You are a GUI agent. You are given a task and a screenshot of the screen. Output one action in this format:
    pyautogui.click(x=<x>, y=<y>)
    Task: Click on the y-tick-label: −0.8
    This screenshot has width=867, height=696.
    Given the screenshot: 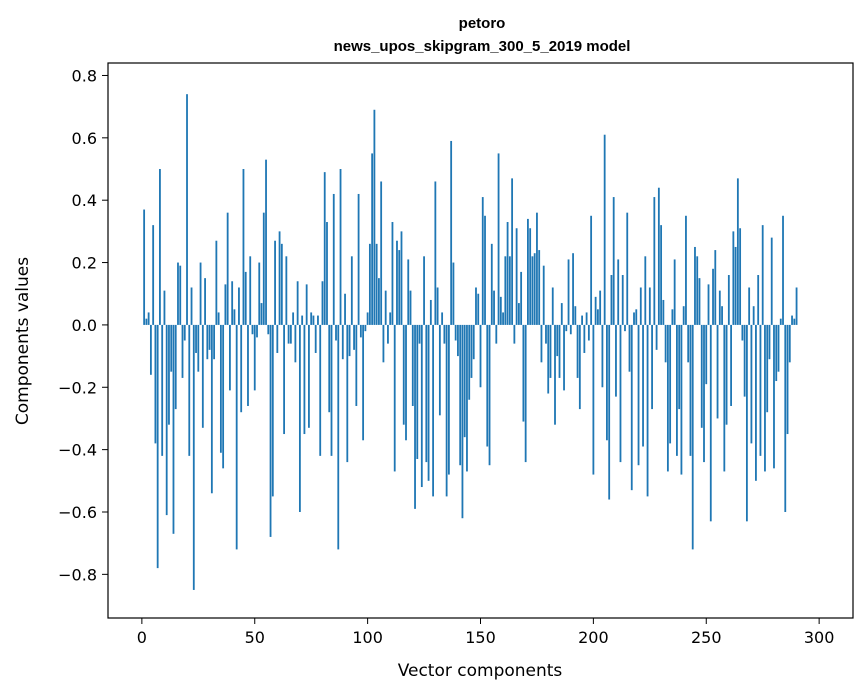 What is the action you would take?
    pyautogui.click(x=77, y=574)
    